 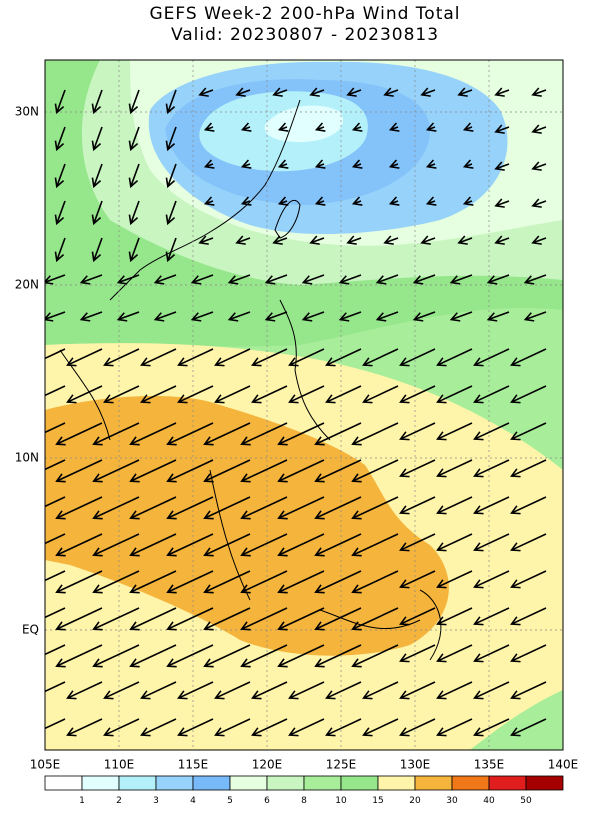 What do you see at coordinates (415, 801) in the screenshot?
I see `colorbar-label: 20` at bounding box center [415, 801].